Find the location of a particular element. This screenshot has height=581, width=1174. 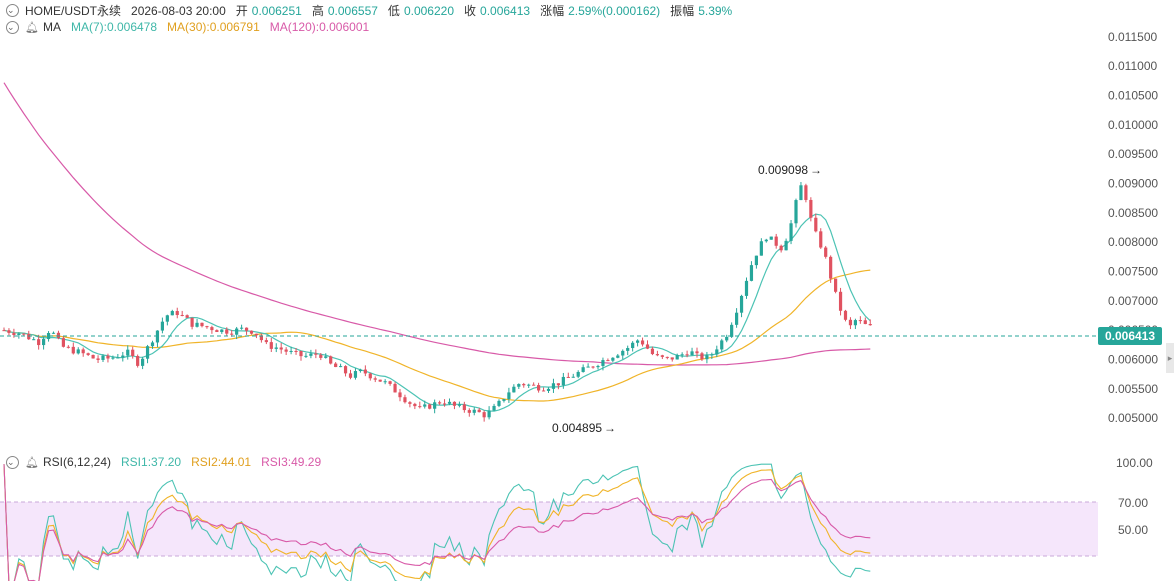

rsi-legend-label: RSI(6,12,24) is located at coordinates (77, 462).